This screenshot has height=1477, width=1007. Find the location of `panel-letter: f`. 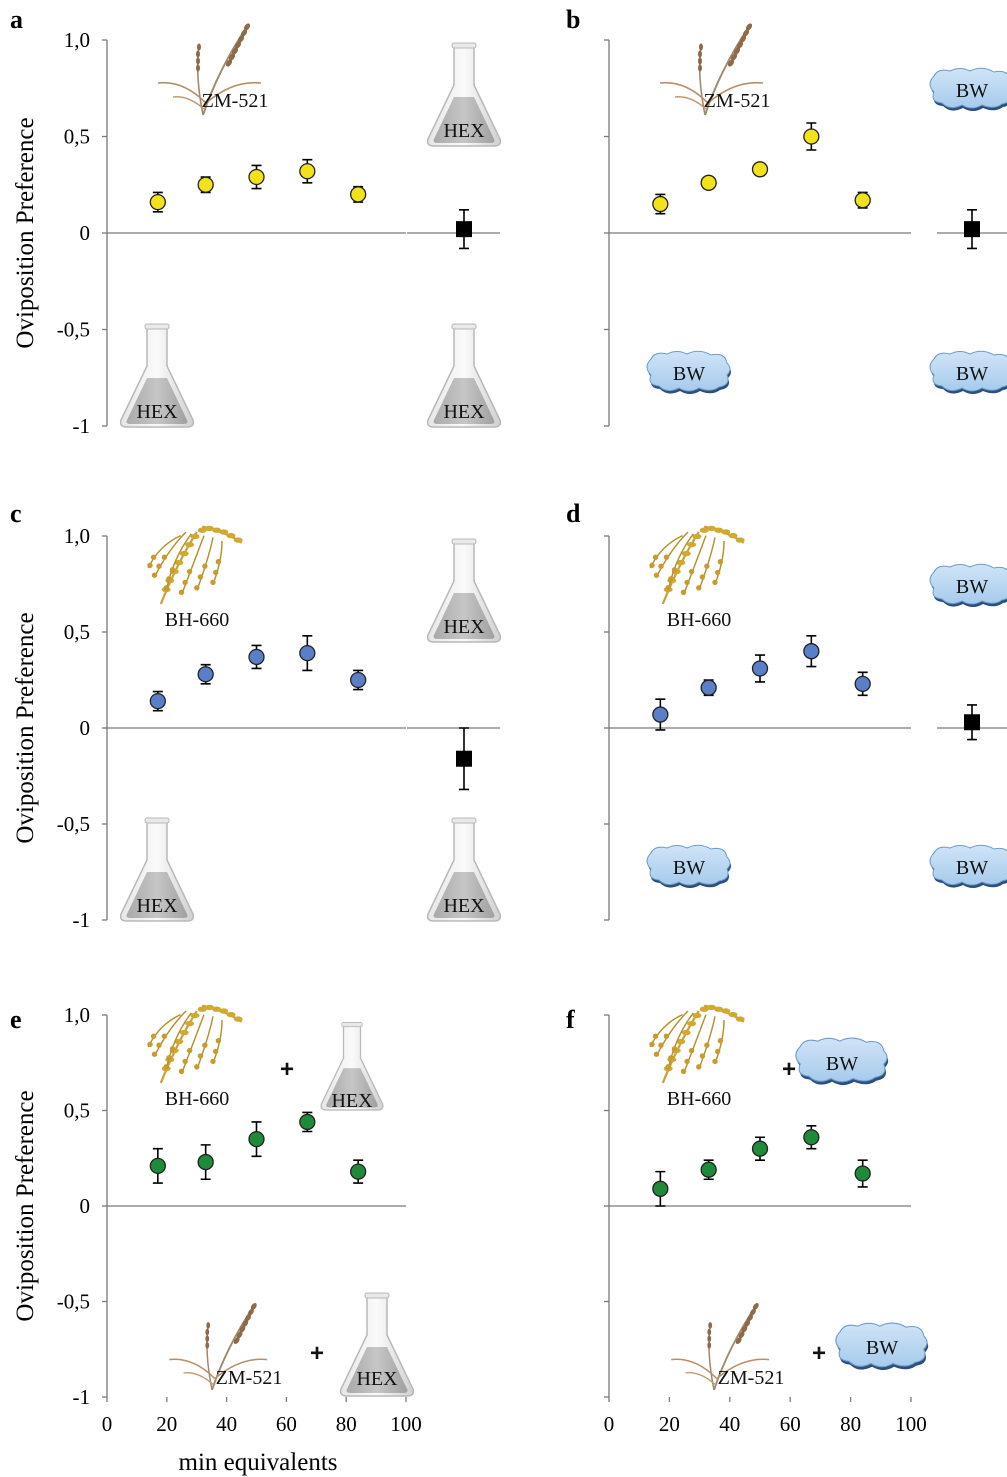

panel-letter: f is located at coordinates (570, 1019).